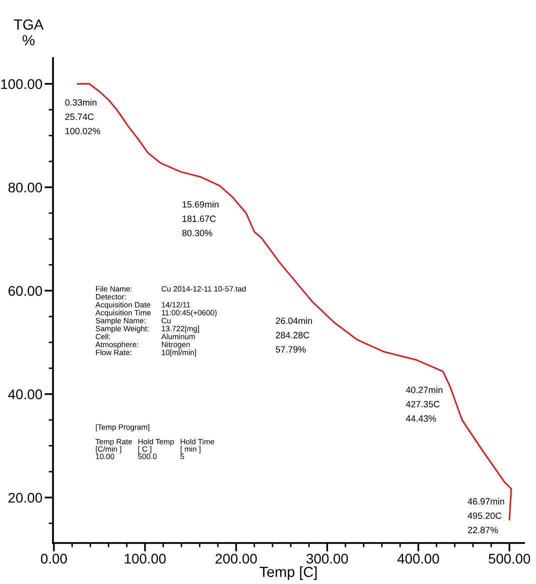 This screenshot has width=536, height=584. Describe the element at coordinates (145, 559) in the screenshot. I see `x-tick-label: 100.00` at that location.